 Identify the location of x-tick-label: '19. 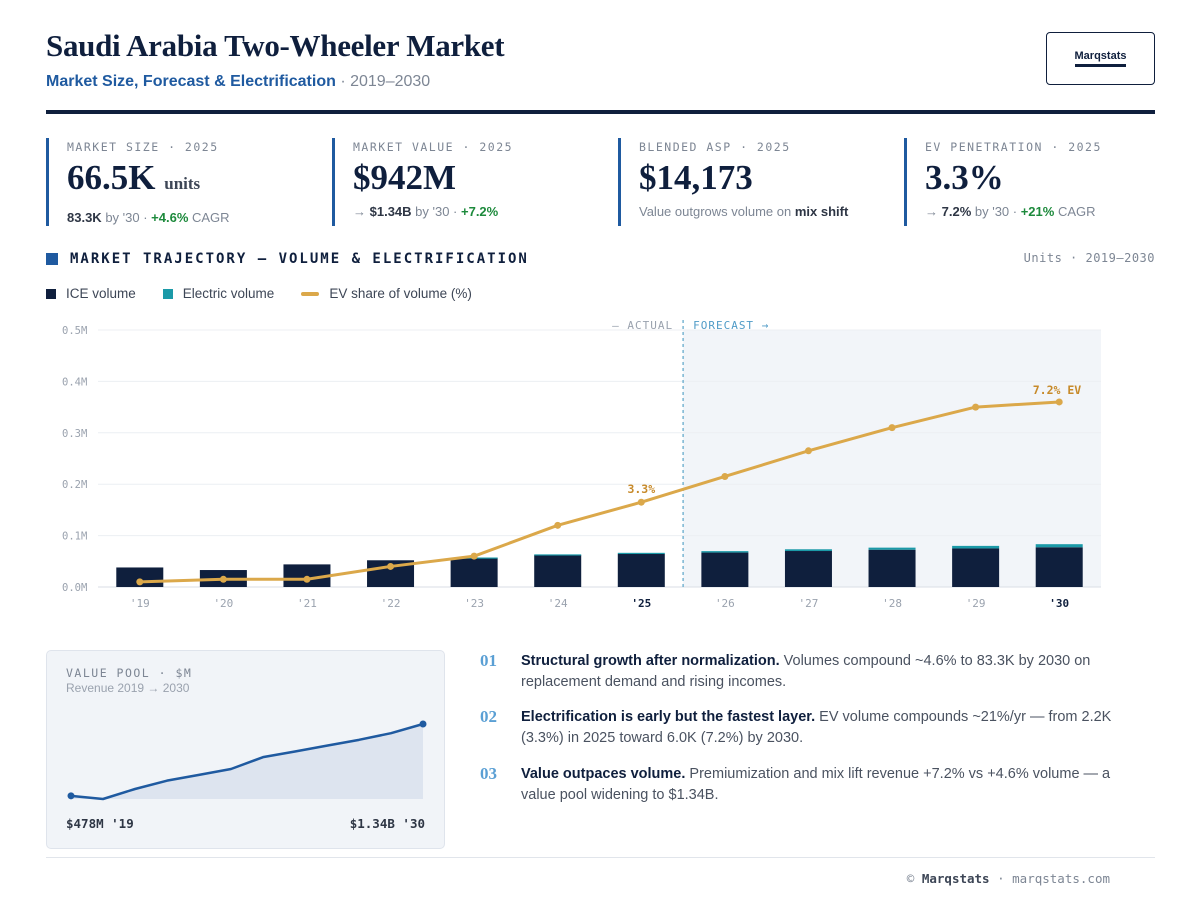
(140, 603).